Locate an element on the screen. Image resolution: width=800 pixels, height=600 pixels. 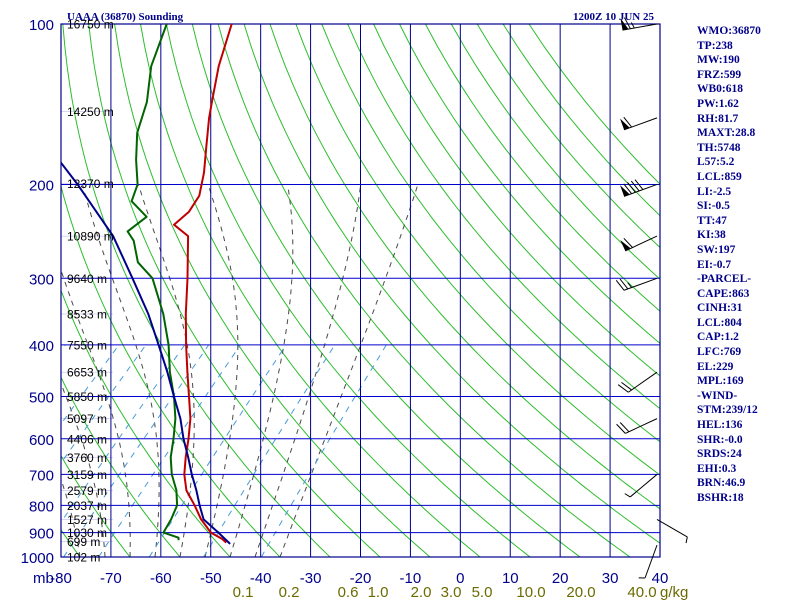
wind-barbs is located at coordinates (651, 298).